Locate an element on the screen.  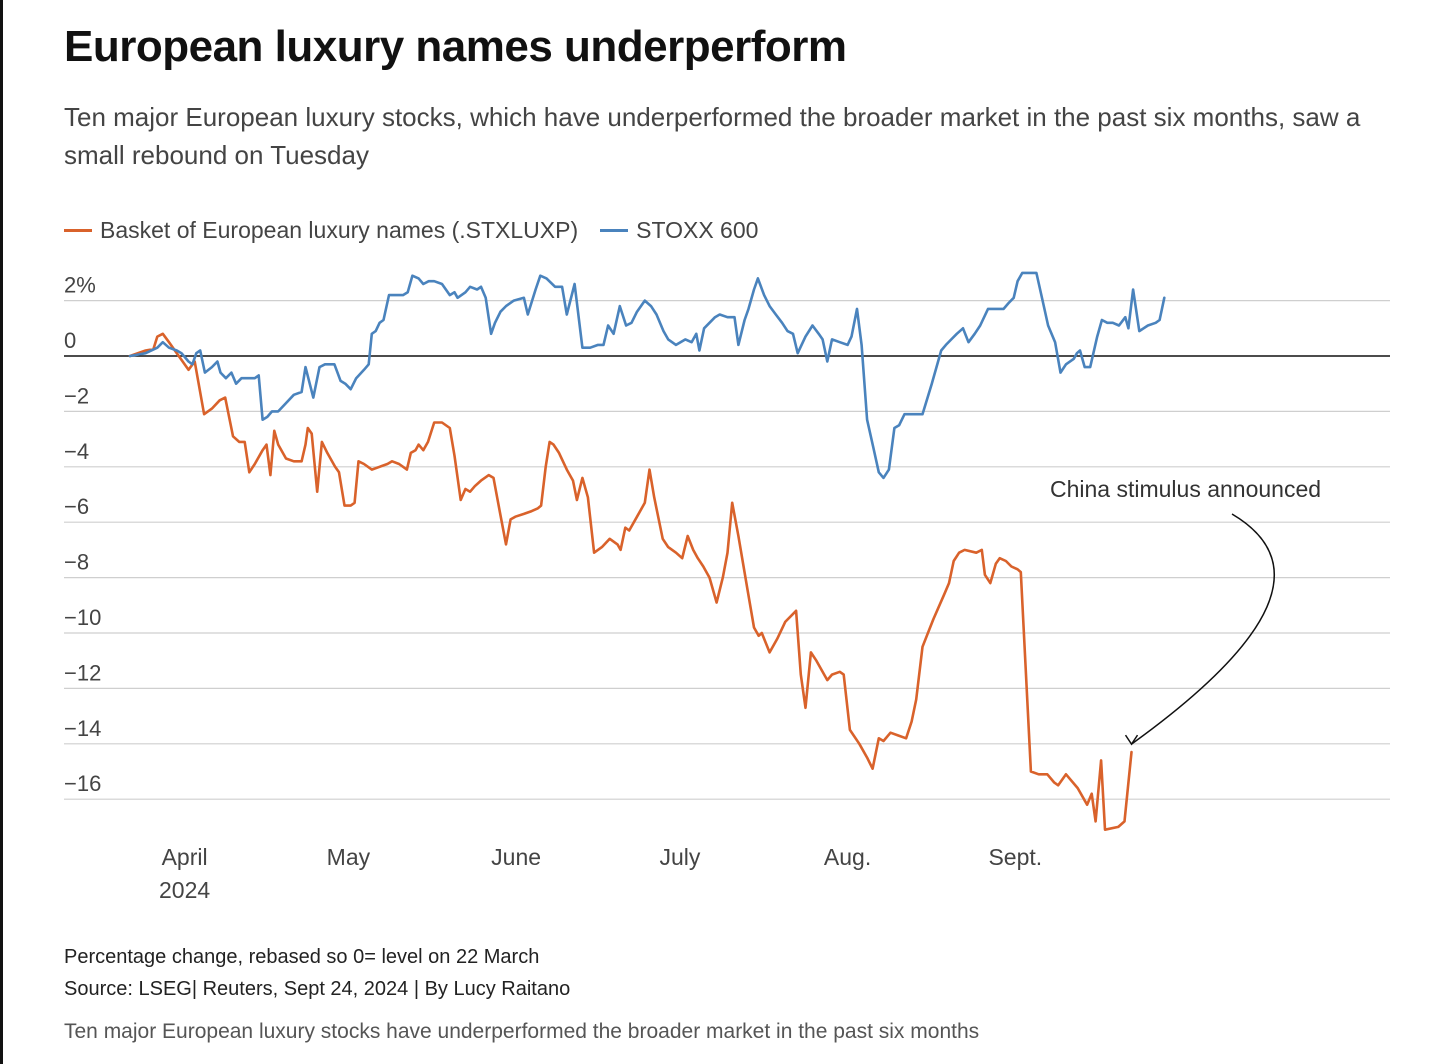
y-tick-label: −6 is located at coordinates (76, 506).